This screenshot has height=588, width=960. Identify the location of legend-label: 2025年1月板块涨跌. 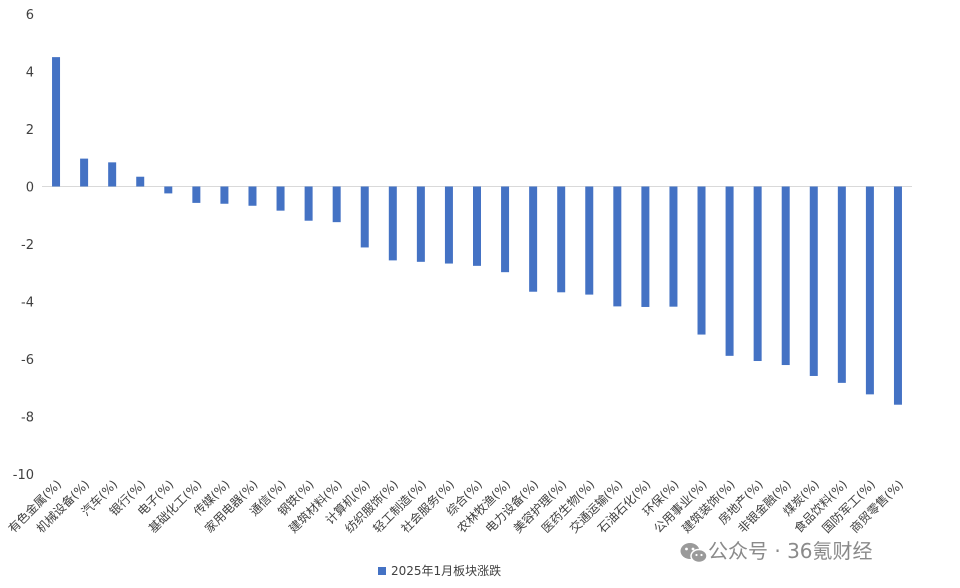
(446, 570).